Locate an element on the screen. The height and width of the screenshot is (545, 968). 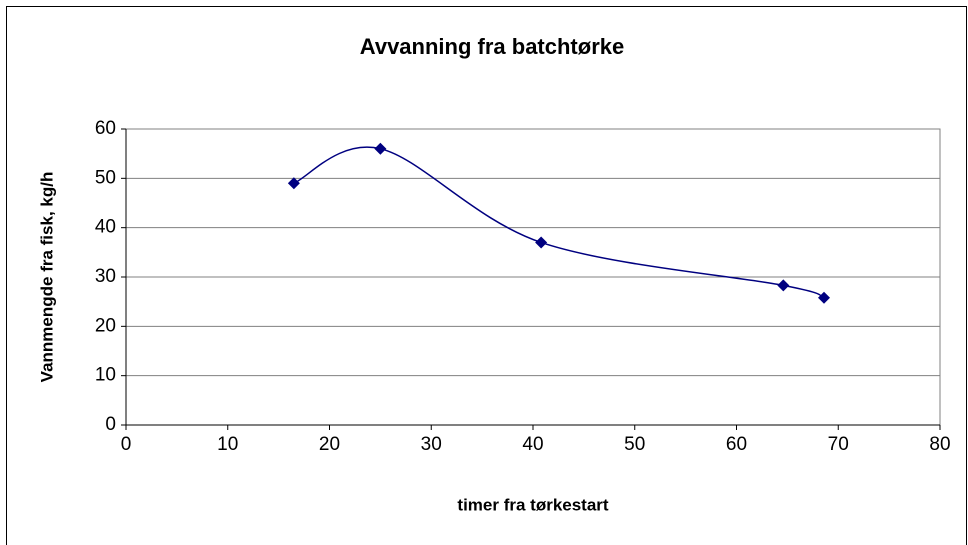
x-tick-label: 50 is located at coordinates (634, 444).